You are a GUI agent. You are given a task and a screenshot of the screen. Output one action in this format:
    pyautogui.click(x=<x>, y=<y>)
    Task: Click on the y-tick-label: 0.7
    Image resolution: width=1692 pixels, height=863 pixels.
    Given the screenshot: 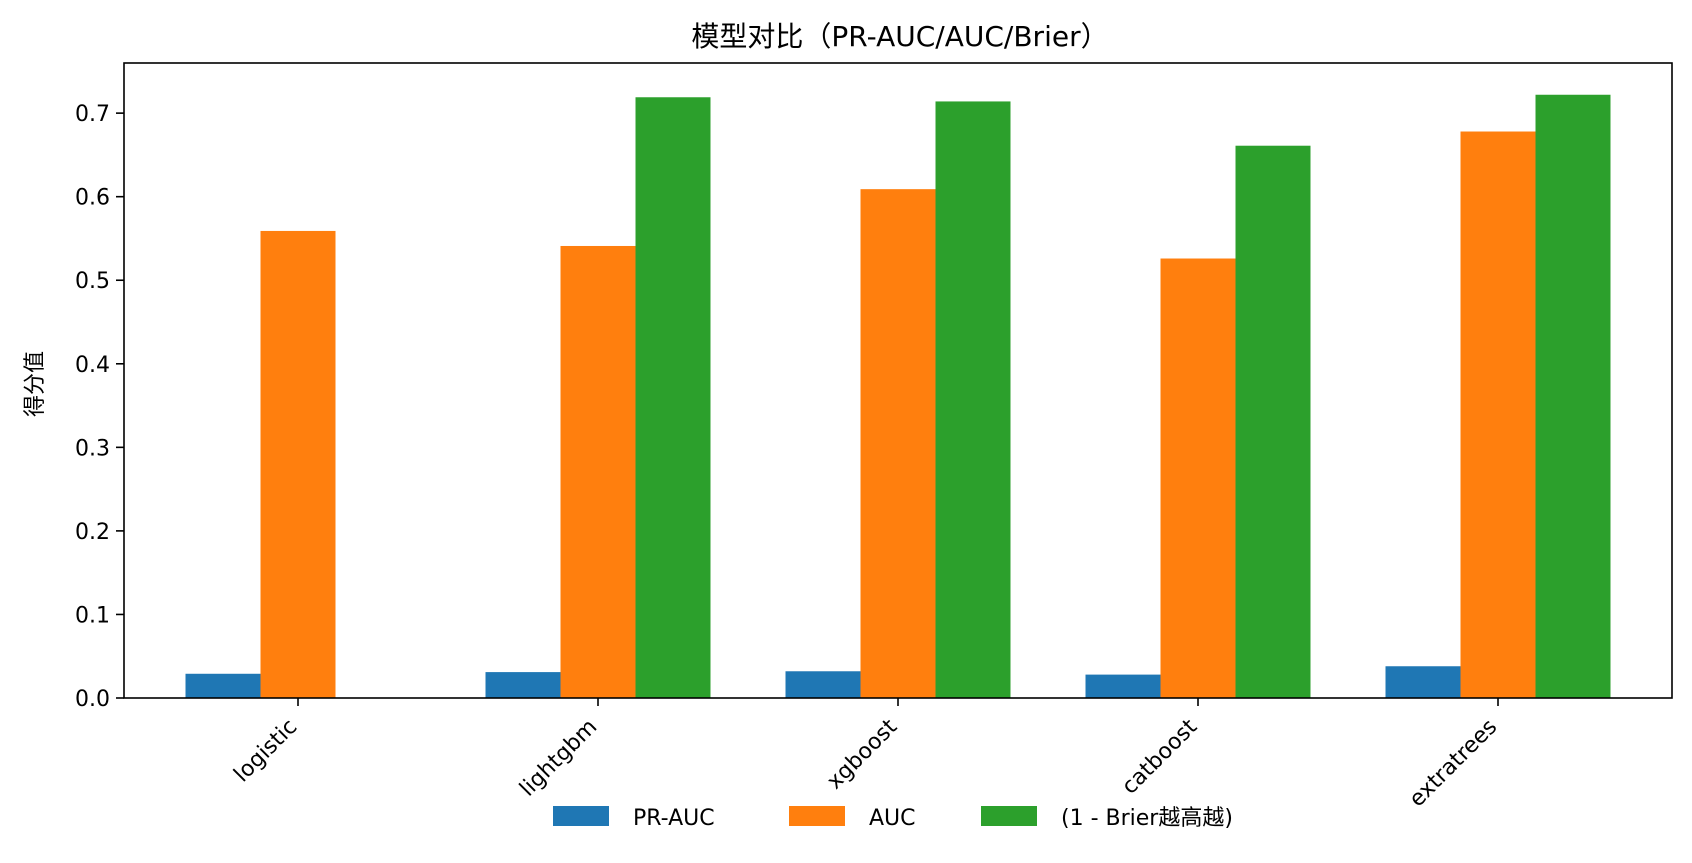 What is the action you would take?
    pyautogui.click(x=92, y=114)
    